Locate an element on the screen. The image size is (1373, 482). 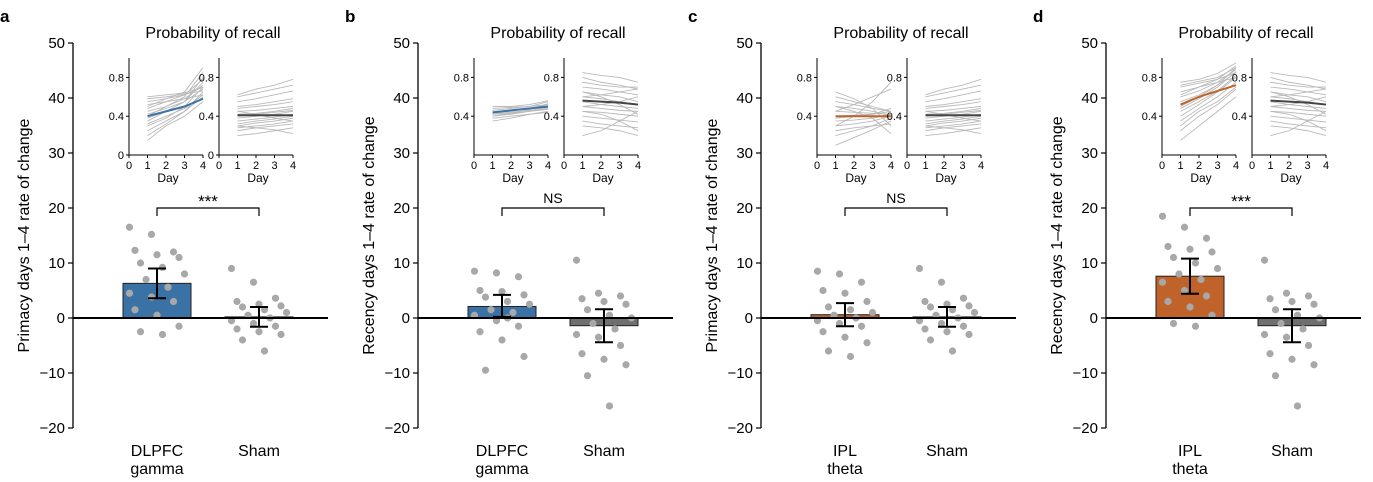
inset-y-tick-label: 0.4 is located at coordinates (551, 117).